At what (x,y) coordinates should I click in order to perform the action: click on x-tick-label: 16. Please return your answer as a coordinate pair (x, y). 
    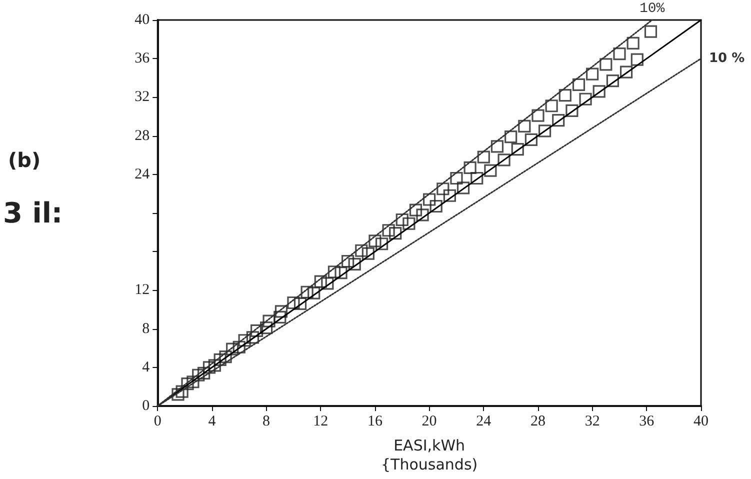
    Looking at the image, I should click on (375, 422).